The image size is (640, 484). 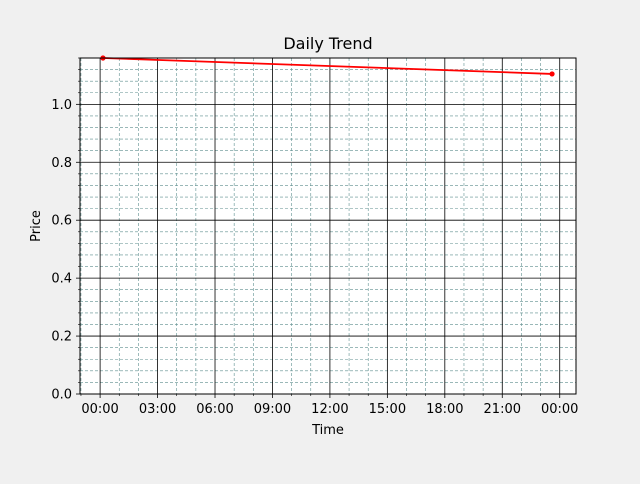 I want to click on x-tick-label: 09:00, so click(x=272, y=409).